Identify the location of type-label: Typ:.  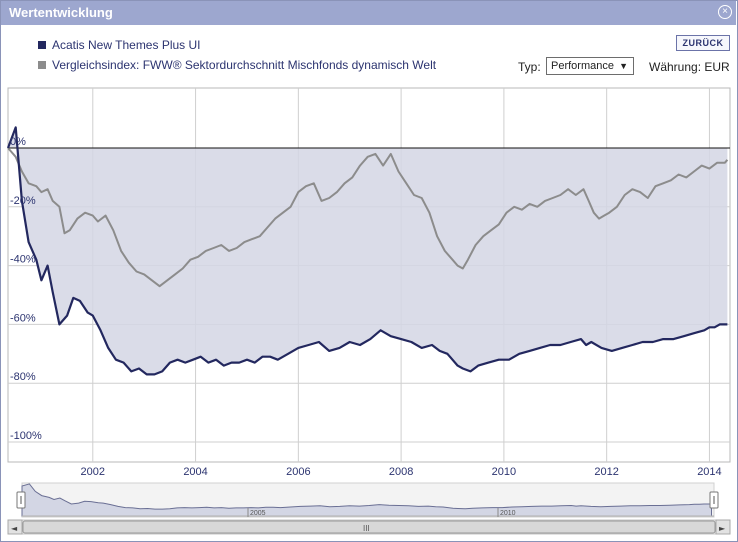
(529, 67).